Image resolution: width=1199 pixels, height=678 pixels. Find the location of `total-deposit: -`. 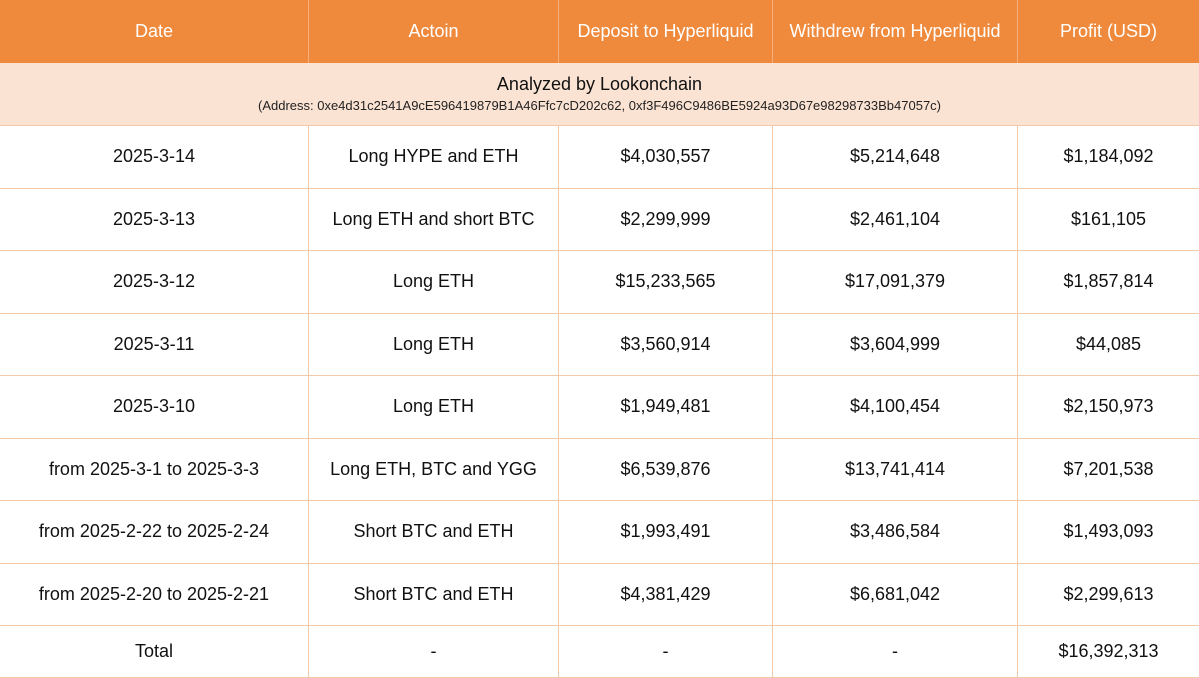

total-deposit: - is located at coordinates (666, 652).